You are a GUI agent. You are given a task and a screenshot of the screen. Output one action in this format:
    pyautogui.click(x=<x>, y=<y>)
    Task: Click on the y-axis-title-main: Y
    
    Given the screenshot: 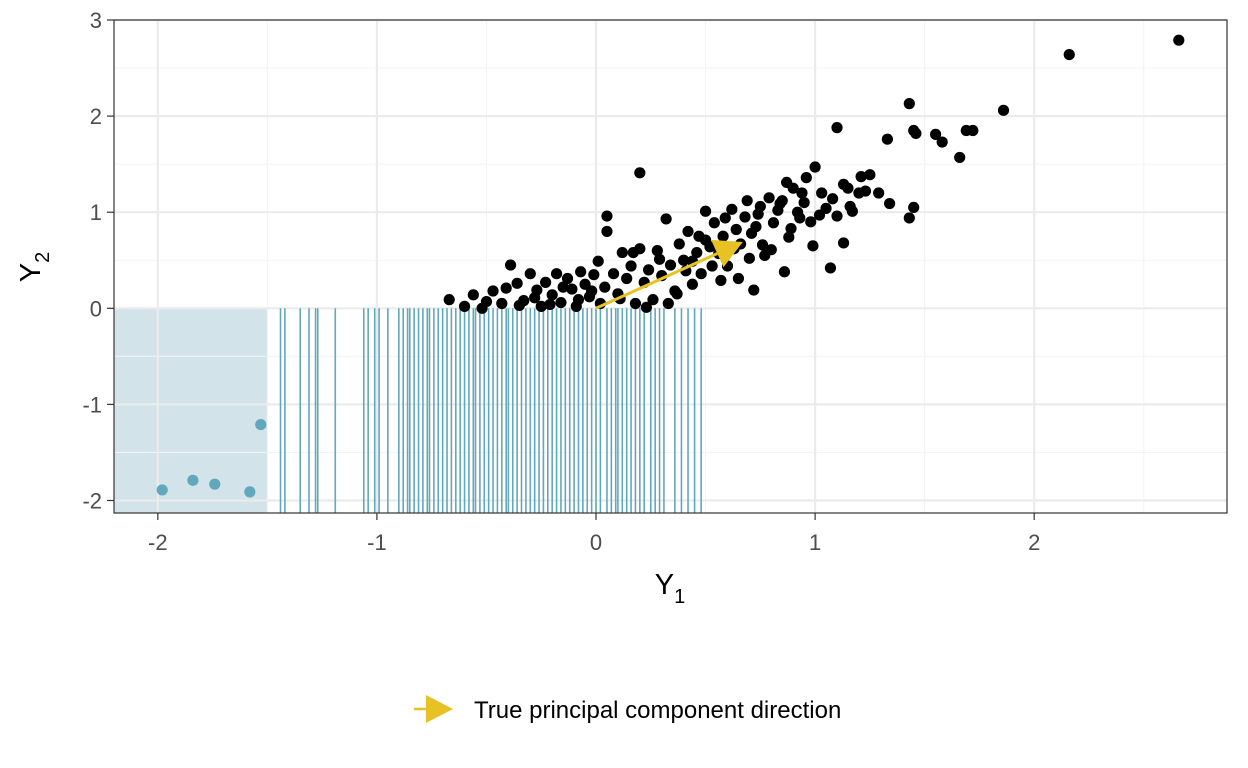 What is the action you would take?
    pyautogui.click(x=31, y=272)
    